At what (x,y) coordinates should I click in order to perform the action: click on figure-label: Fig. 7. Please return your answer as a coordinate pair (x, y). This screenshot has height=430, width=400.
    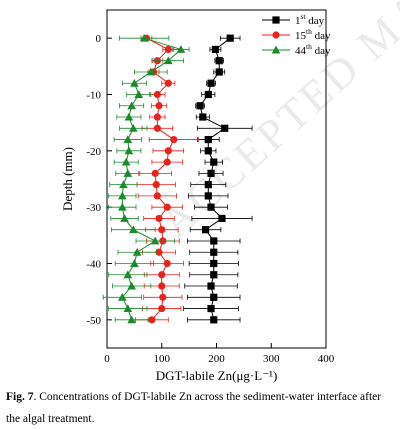
    Looking at the image, I should click on (20, 397).